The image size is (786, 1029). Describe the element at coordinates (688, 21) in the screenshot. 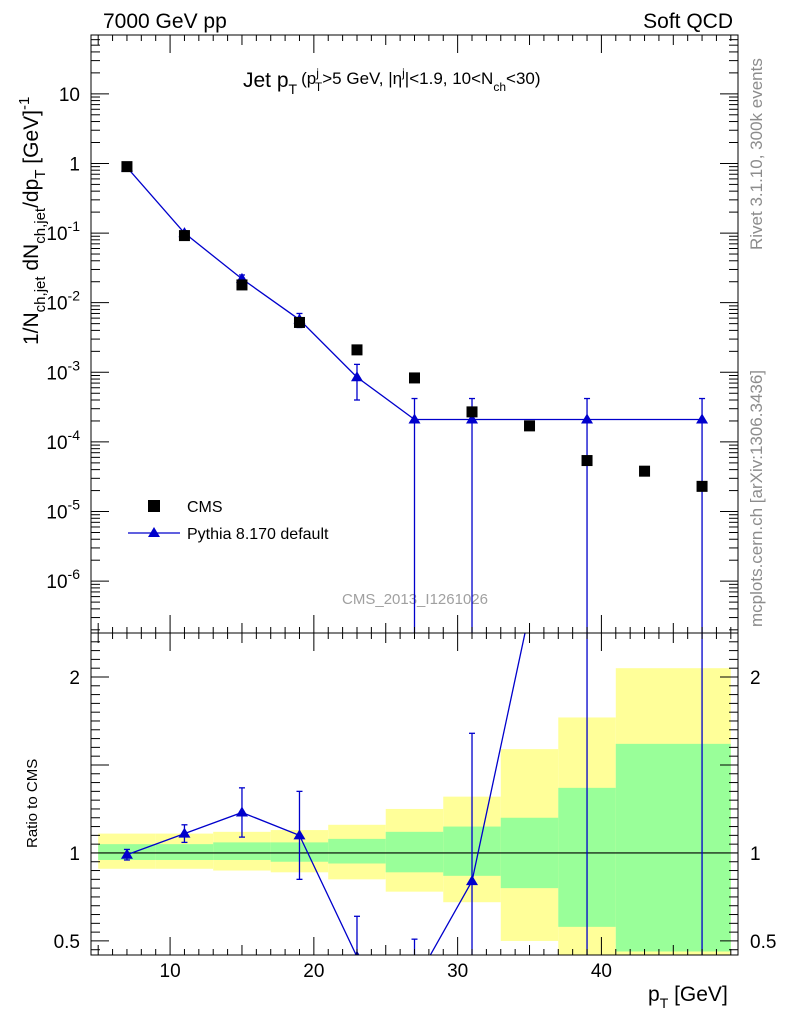

I see `header-right: Soft QCD` at that location.